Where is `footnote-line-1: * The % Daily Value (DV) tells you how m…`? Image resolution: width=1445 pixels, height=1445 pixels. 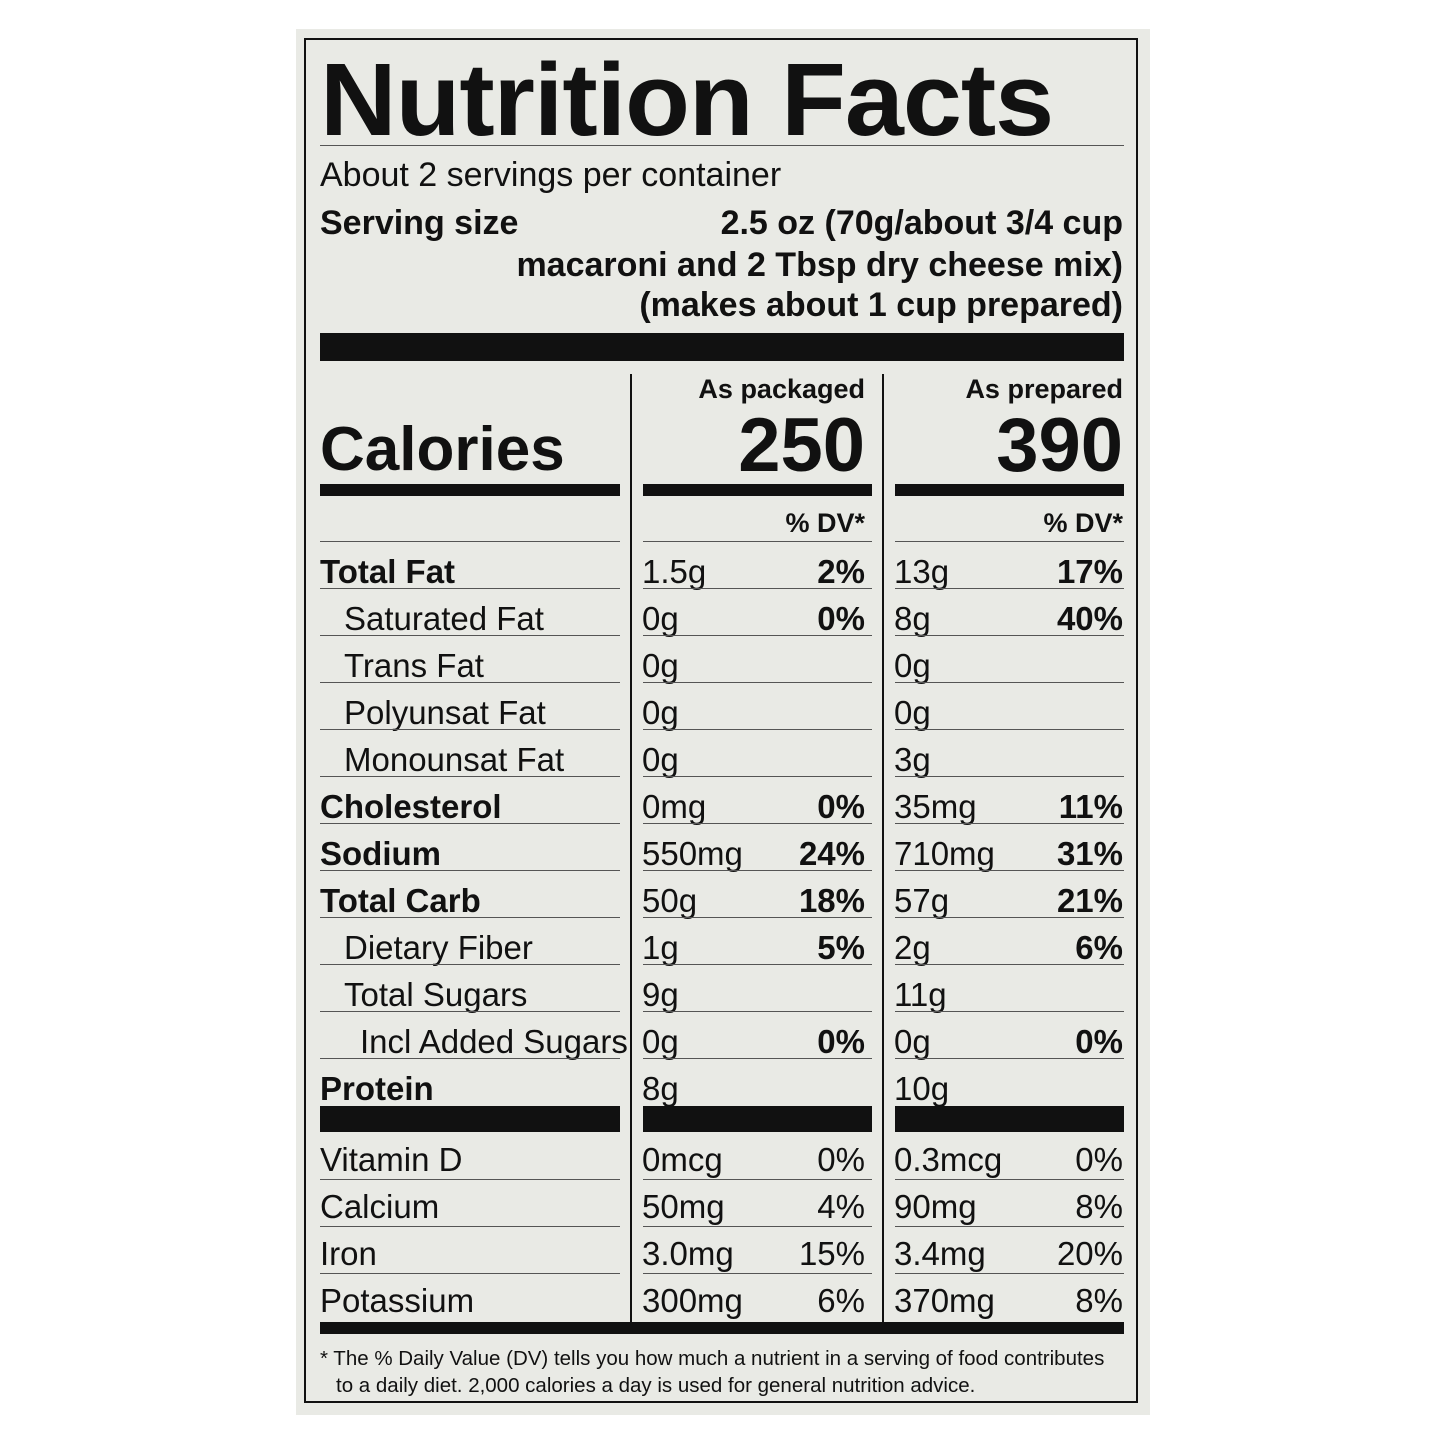
footnote-line-1: * The % Daily Value (DV) tells you how m… is located at coordinates (712, 1358).